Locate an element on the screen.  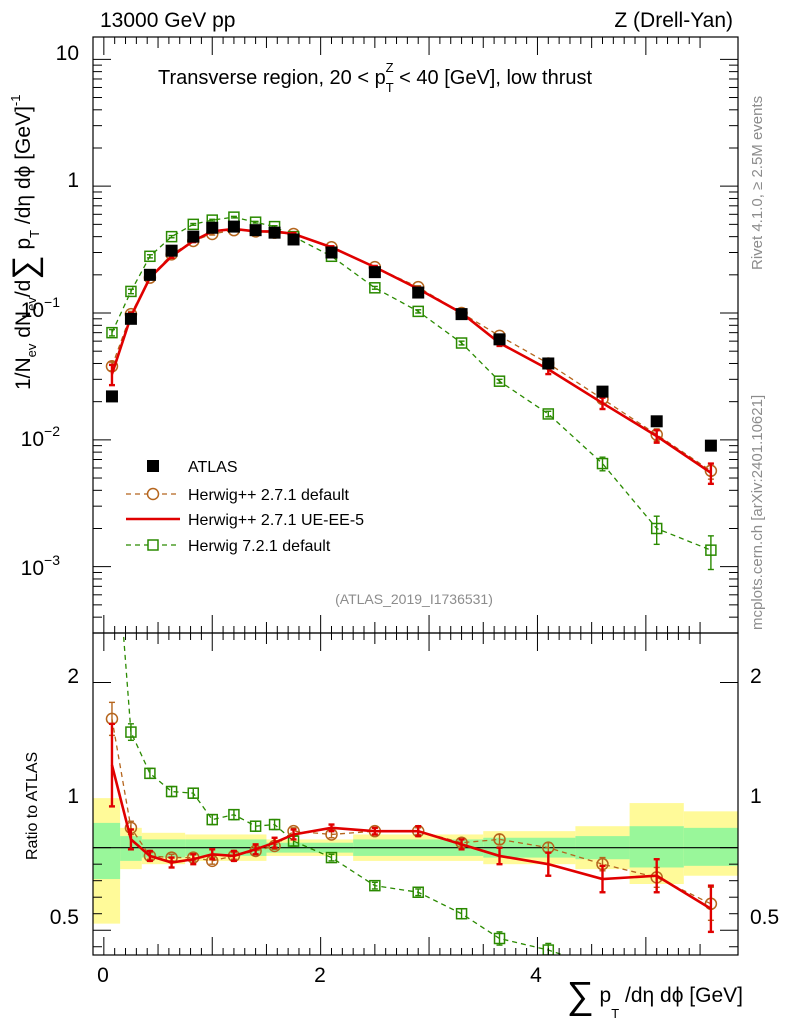
legend-item-herwig72: Herwig 7.2.1 default is located at coordinates (228, 546).